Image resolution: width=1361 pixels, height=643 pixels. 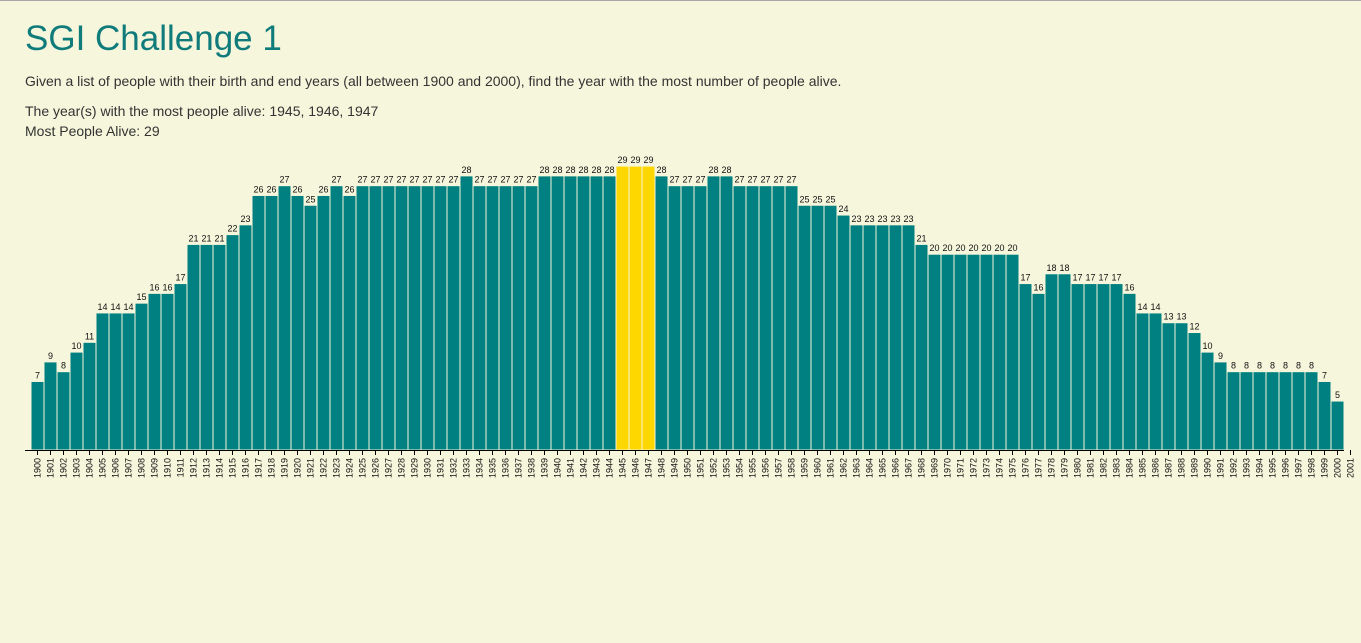 What do you see at coordinates (479, 180) in the screenshot?
I see `bar-value-label-1934: 27` at bounding box center [479, 180].